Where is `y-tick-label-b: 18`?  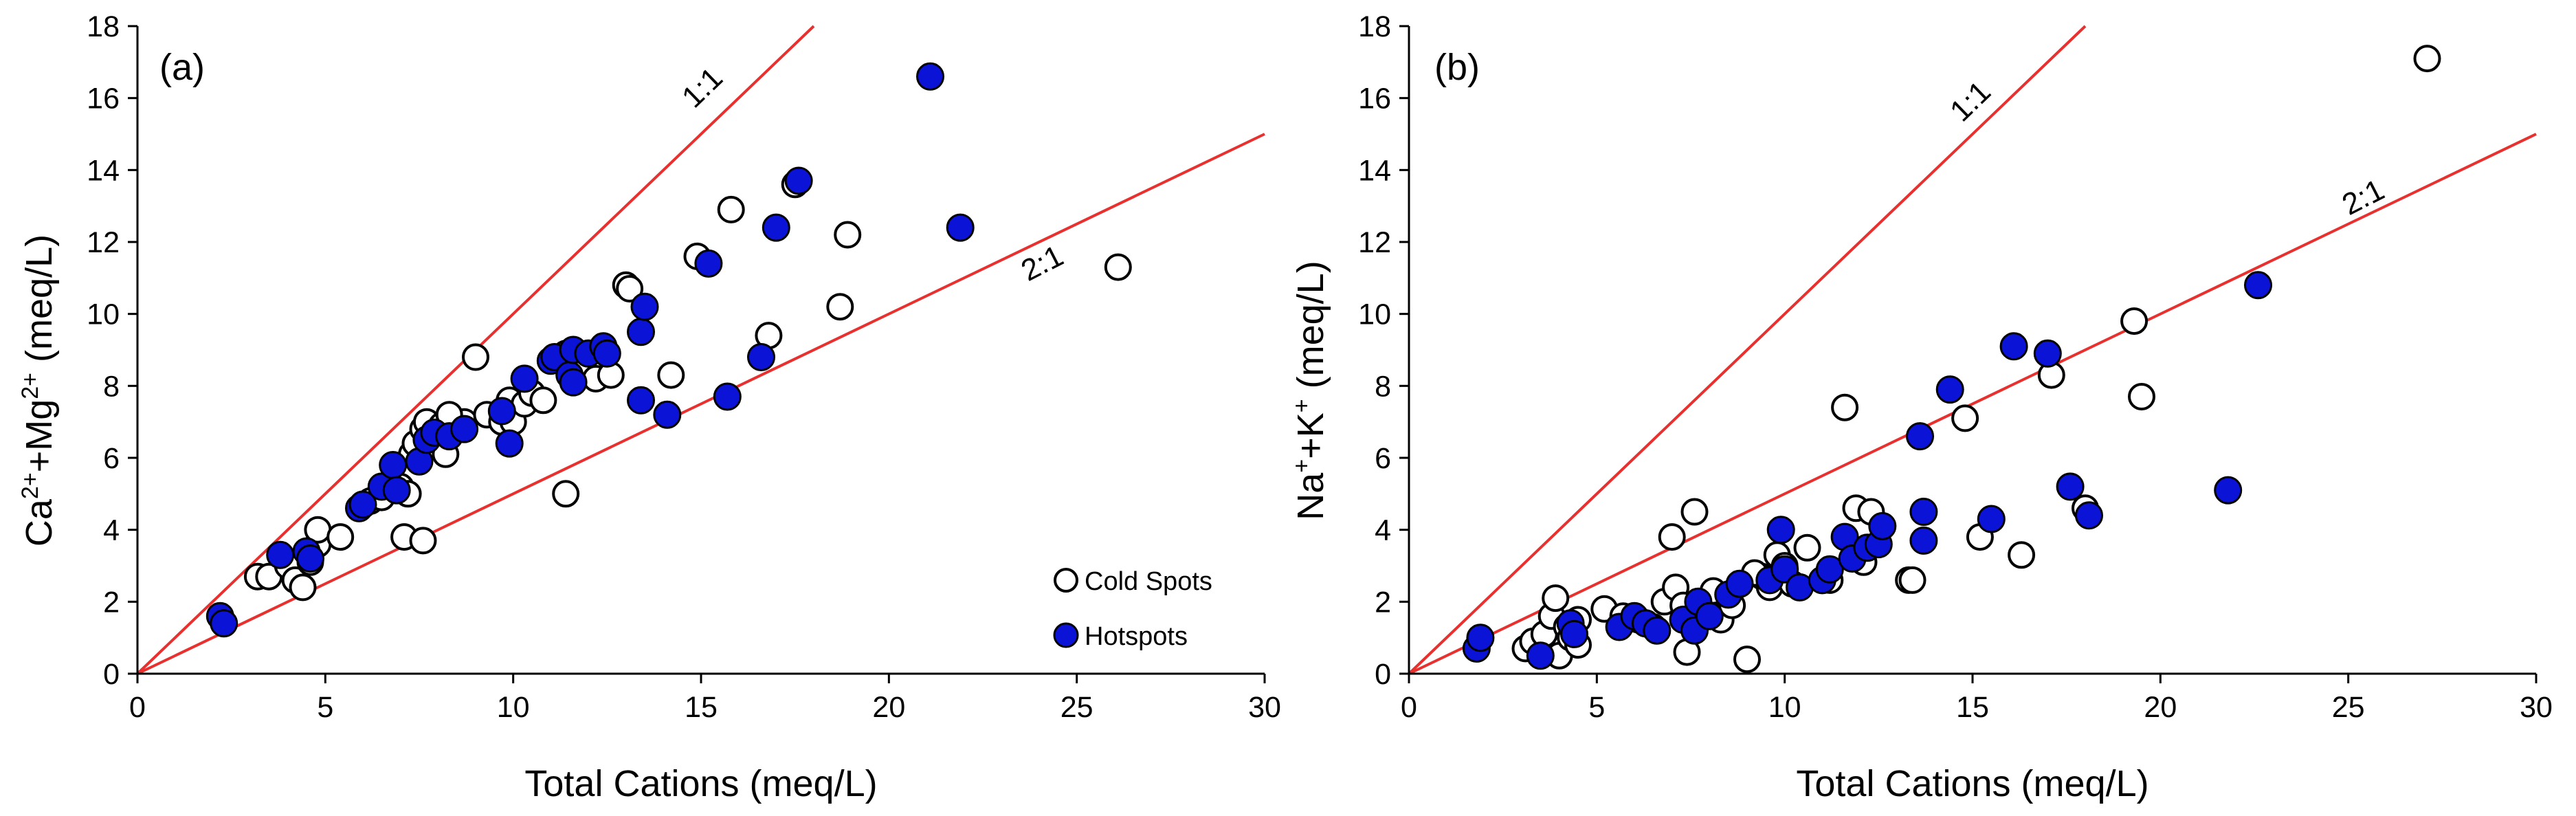
y-tick-label-b: 18 is located at coordinates (1374, 26).